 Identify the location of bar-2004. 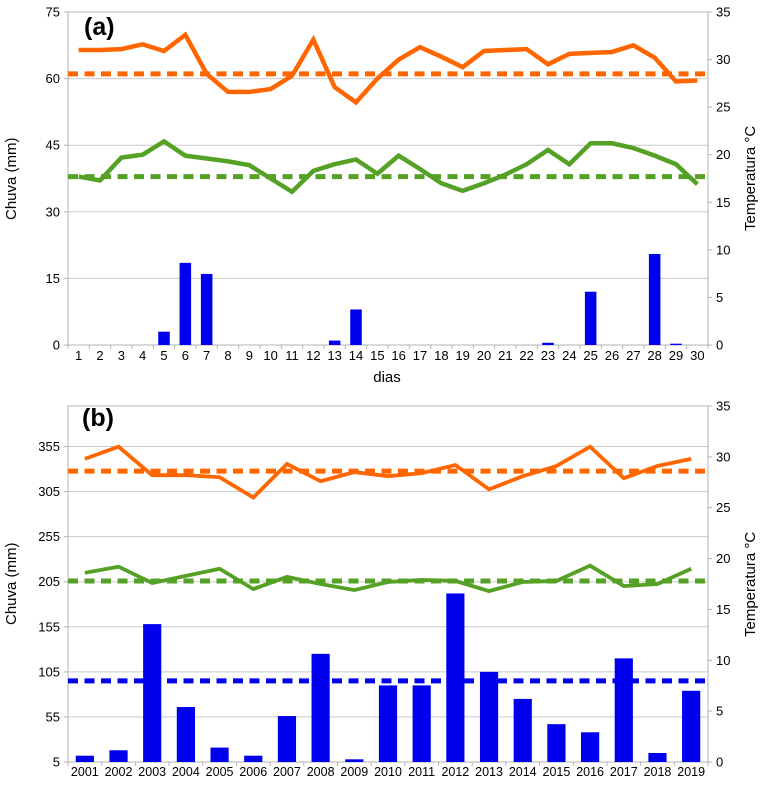
(185, 734).